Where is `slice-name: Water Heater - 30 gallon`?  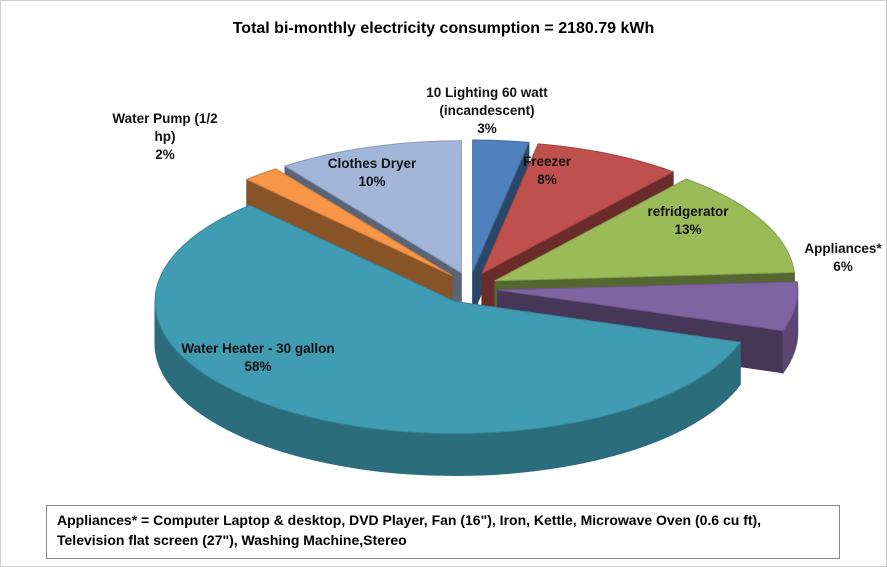 slice-name: Water Heater - 30 gallon is located at coordinates (258, 348).